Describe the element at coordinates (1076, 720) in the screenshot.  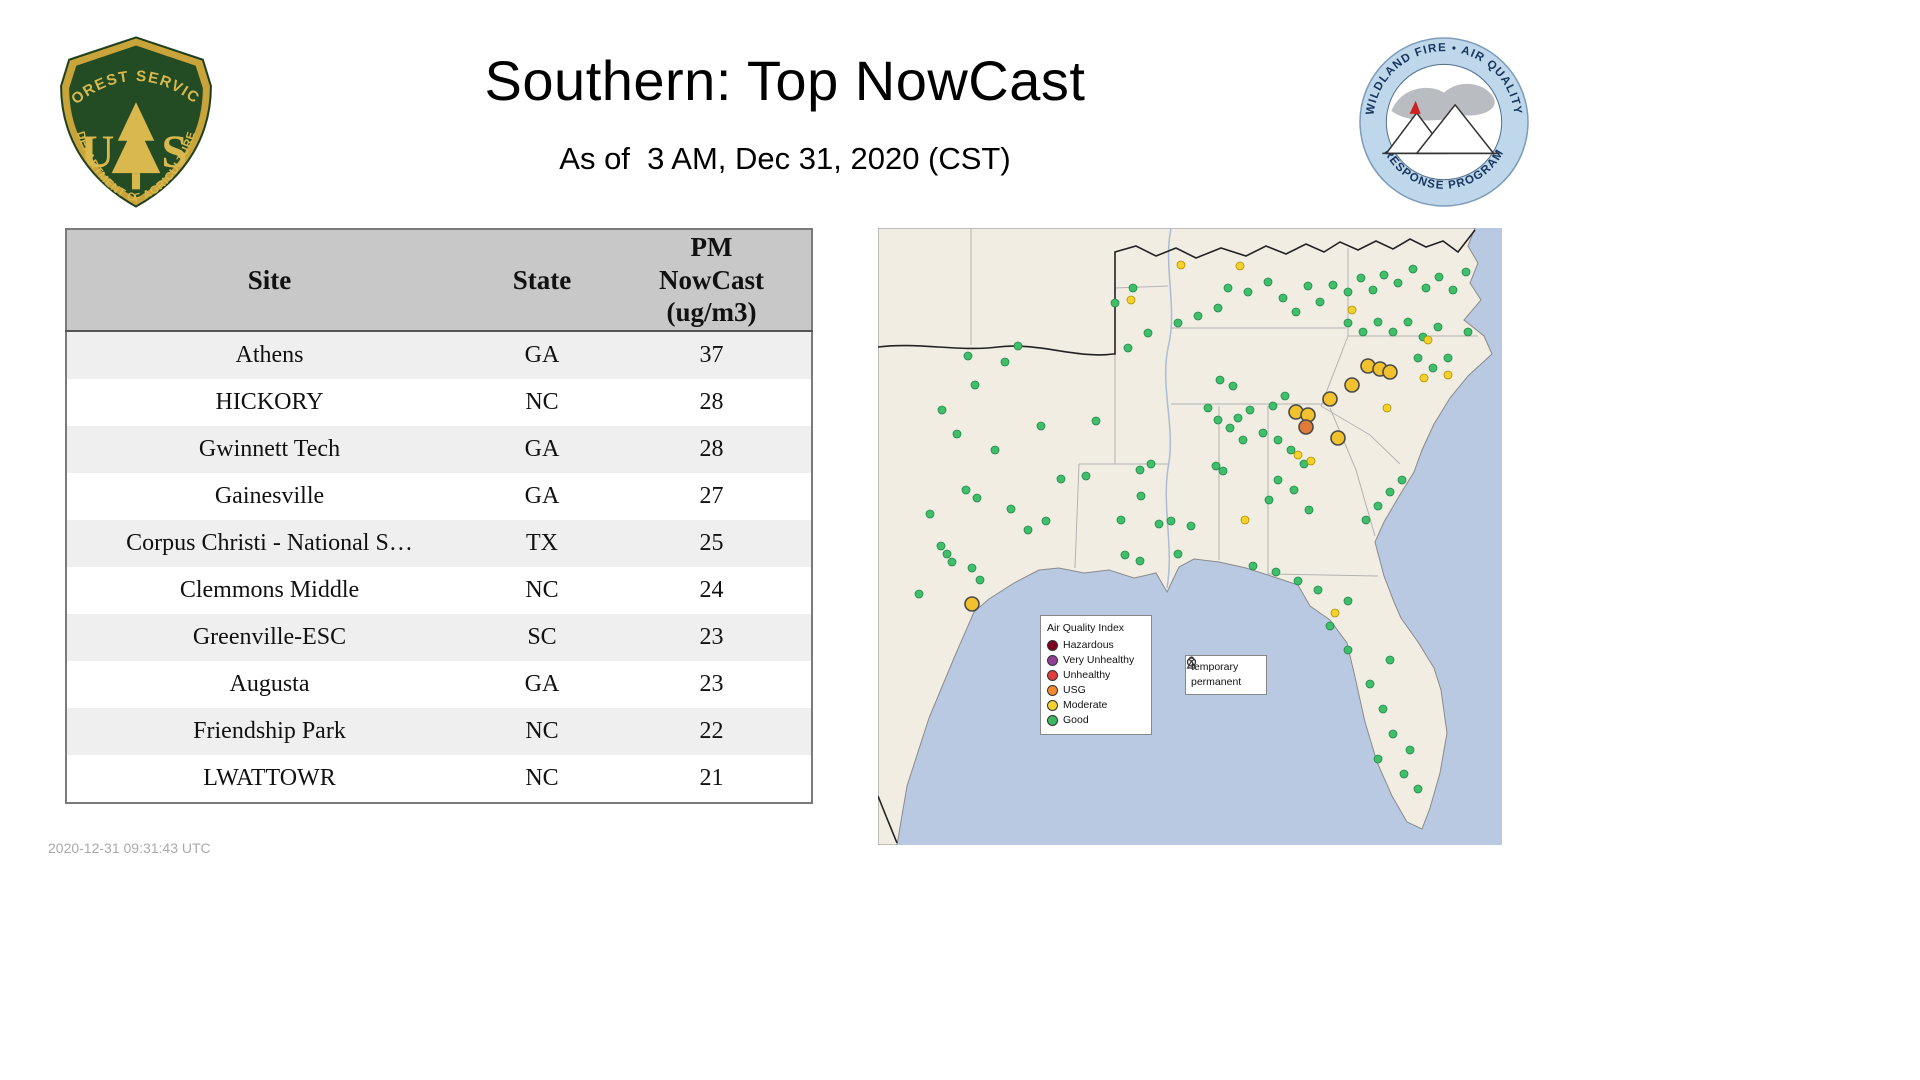
I see `aqi-legend-label: Good` at that location.